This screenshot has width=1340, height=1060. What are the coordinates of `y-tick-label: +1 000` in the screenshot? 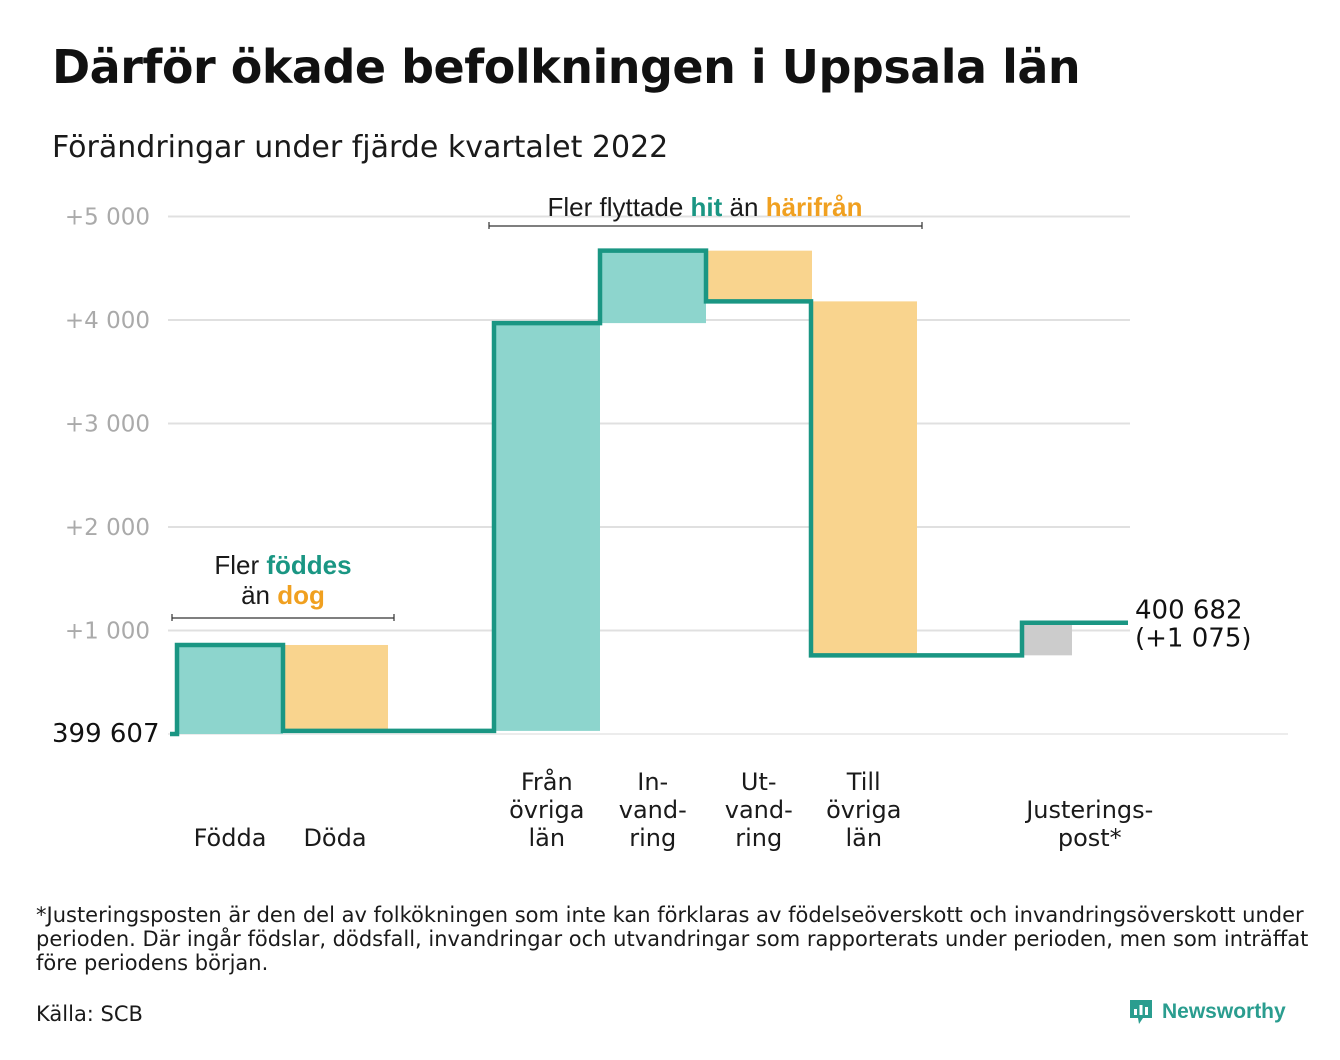 It's located at (107, 632).